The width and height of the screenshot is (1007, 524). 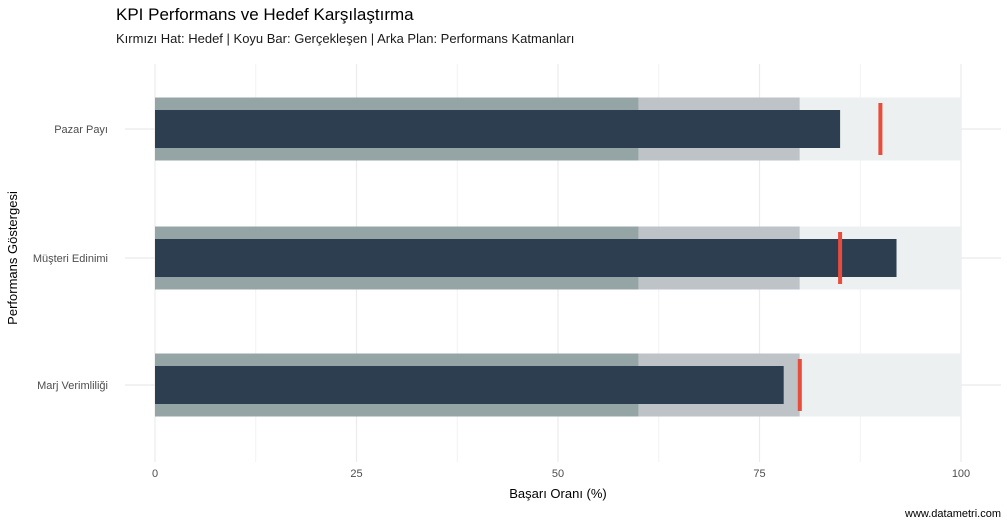 What do you see at coordinates (356, 474) in the screenshot?
I see `x-tick-label: 25` at bounding box center [356, 474].